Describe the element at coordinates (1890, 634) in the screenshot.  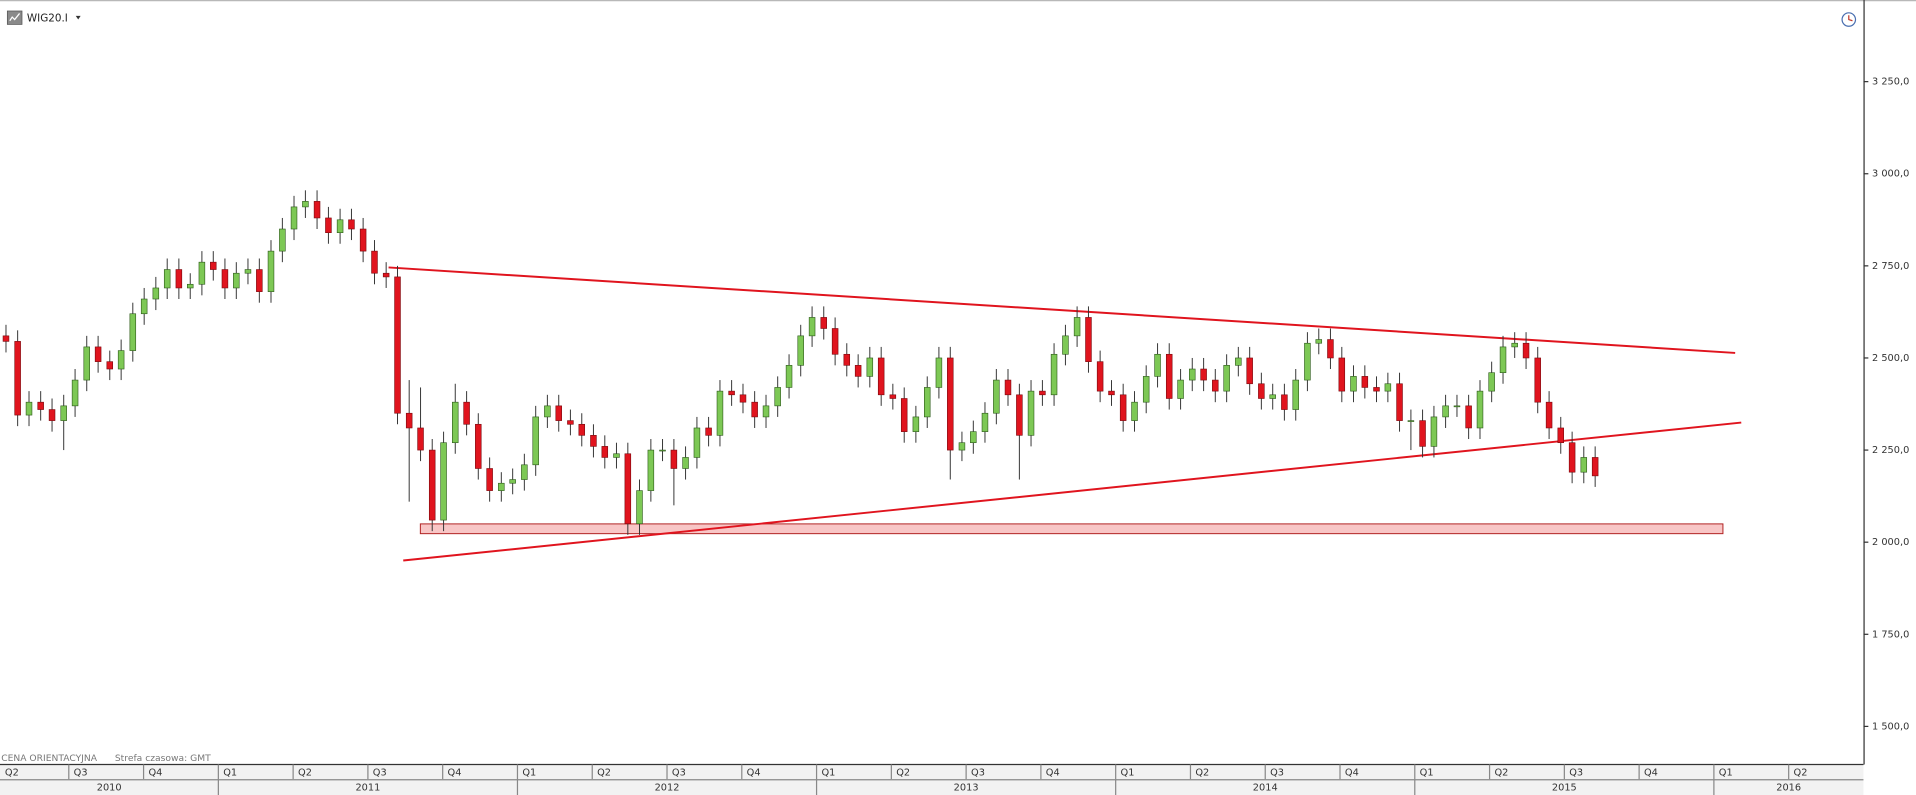
I see `y-tick-label: 1 750,0` at that location.